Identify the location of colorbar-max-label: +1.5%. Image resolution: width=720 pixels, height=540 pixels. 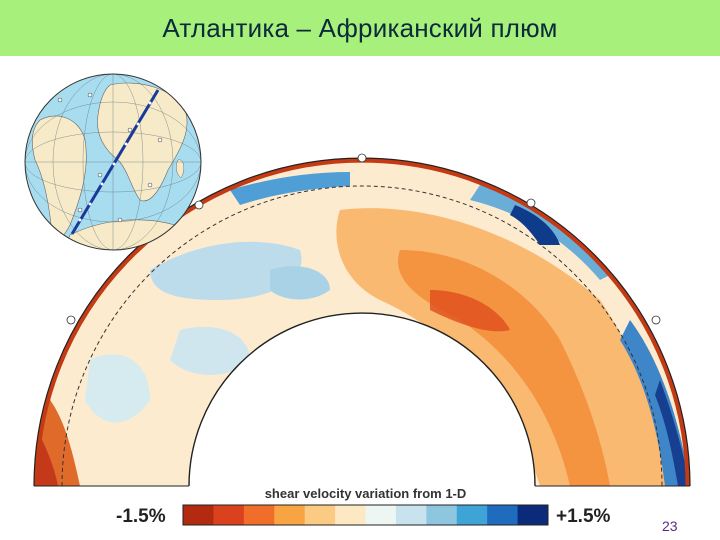
(583, 516).